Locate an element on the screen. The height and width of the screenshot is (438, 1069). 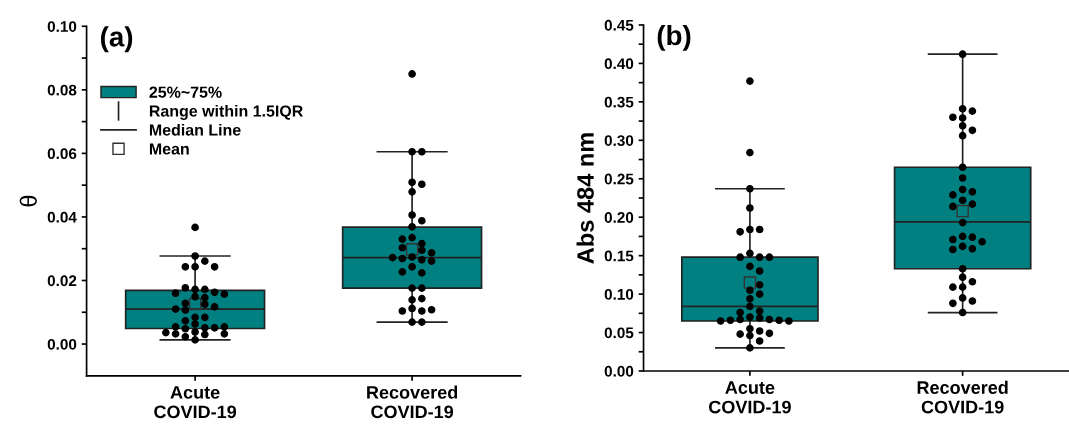
chart-title: (a) is located at coordinates (116, 39).